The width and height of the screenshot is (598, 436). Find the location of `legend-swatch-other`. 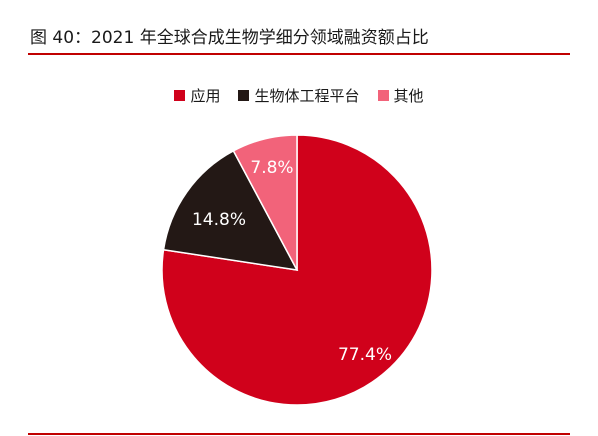

legend-swatch-other is located at coordinates (383, 95).